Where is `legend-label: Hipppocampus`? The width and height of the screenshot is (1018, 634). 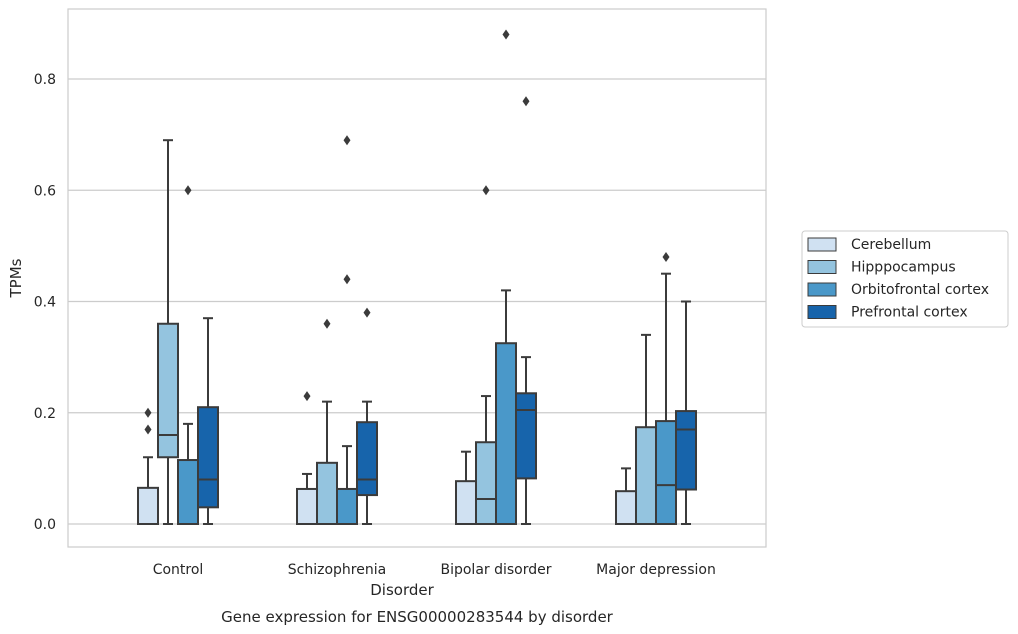
legend-label: Hipppocampus is located at coordinates (903, 268).